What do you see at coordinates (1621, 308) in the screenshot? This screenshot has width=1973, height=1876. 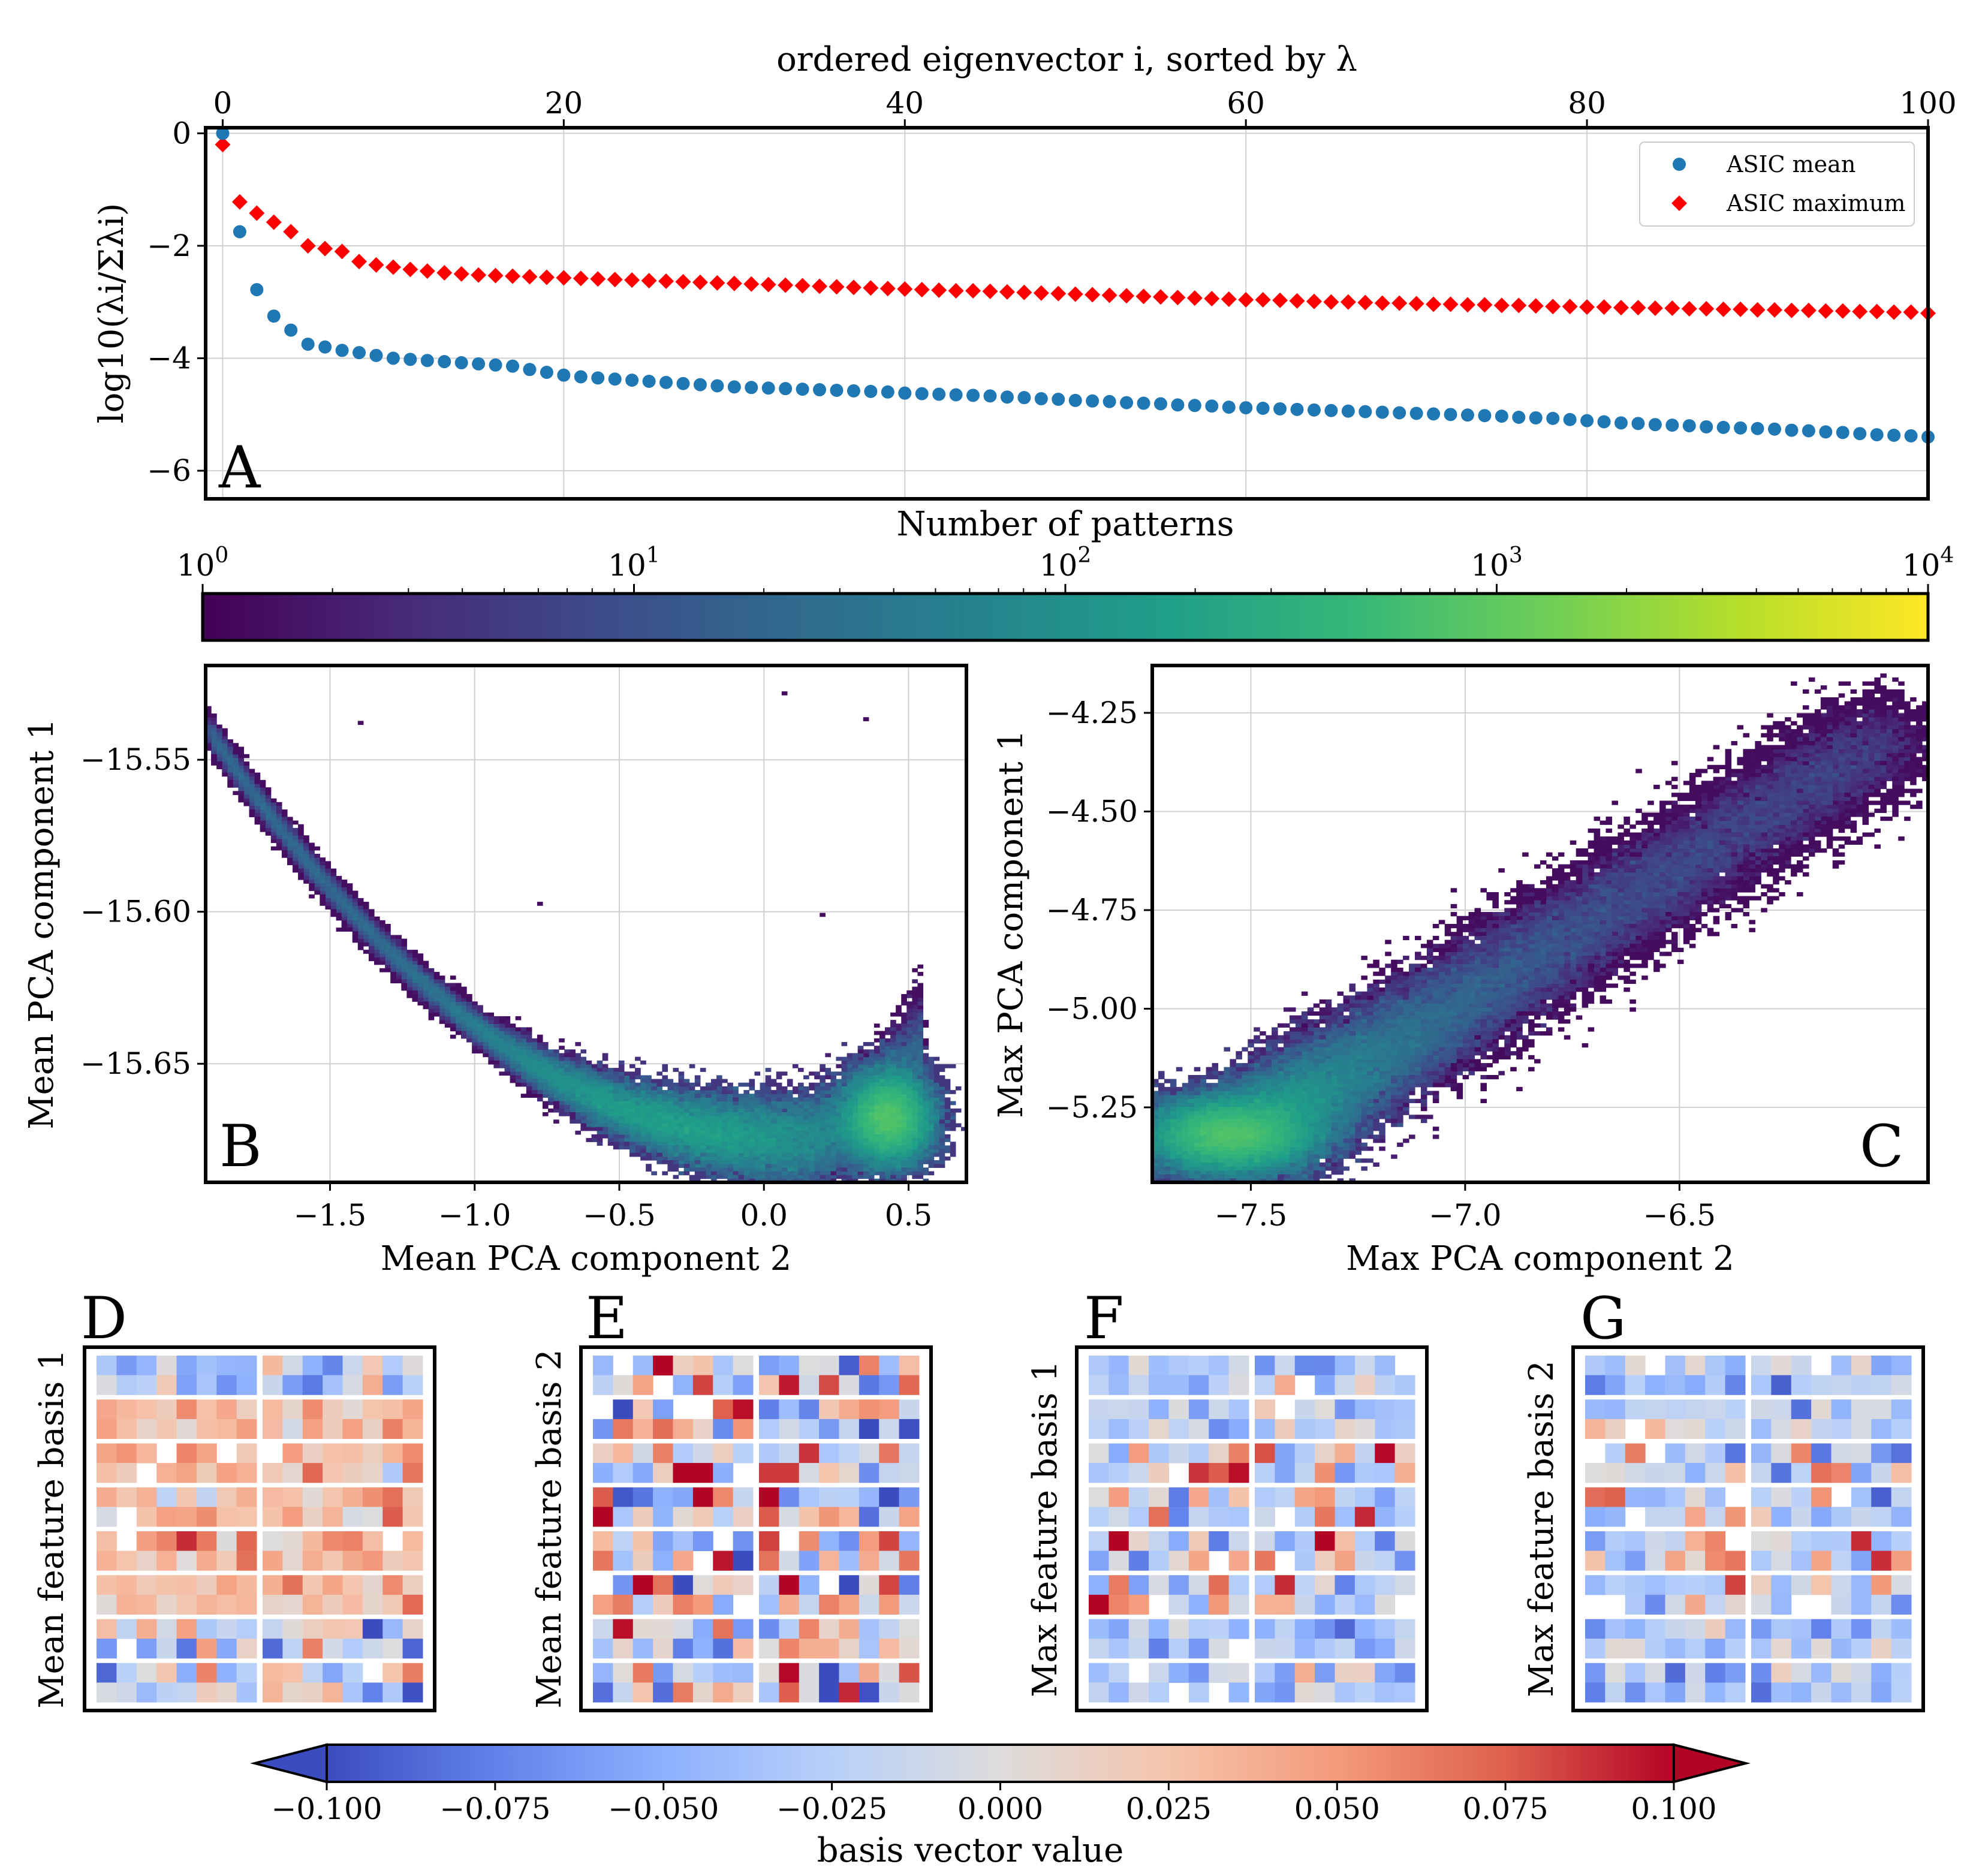 I see `data-point-max` at bounding box center [1621, 308].